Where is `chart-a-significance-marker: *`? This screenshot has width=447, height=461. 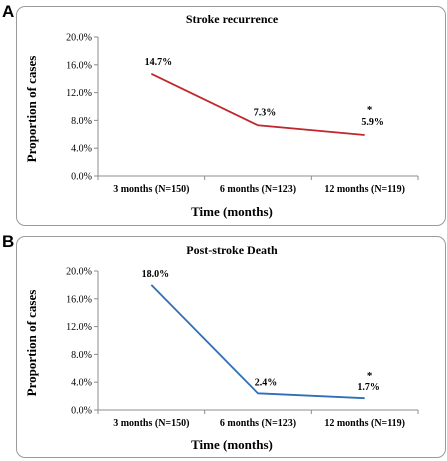 chart-a-significance-marker: * is located at coordinates (370, 110).